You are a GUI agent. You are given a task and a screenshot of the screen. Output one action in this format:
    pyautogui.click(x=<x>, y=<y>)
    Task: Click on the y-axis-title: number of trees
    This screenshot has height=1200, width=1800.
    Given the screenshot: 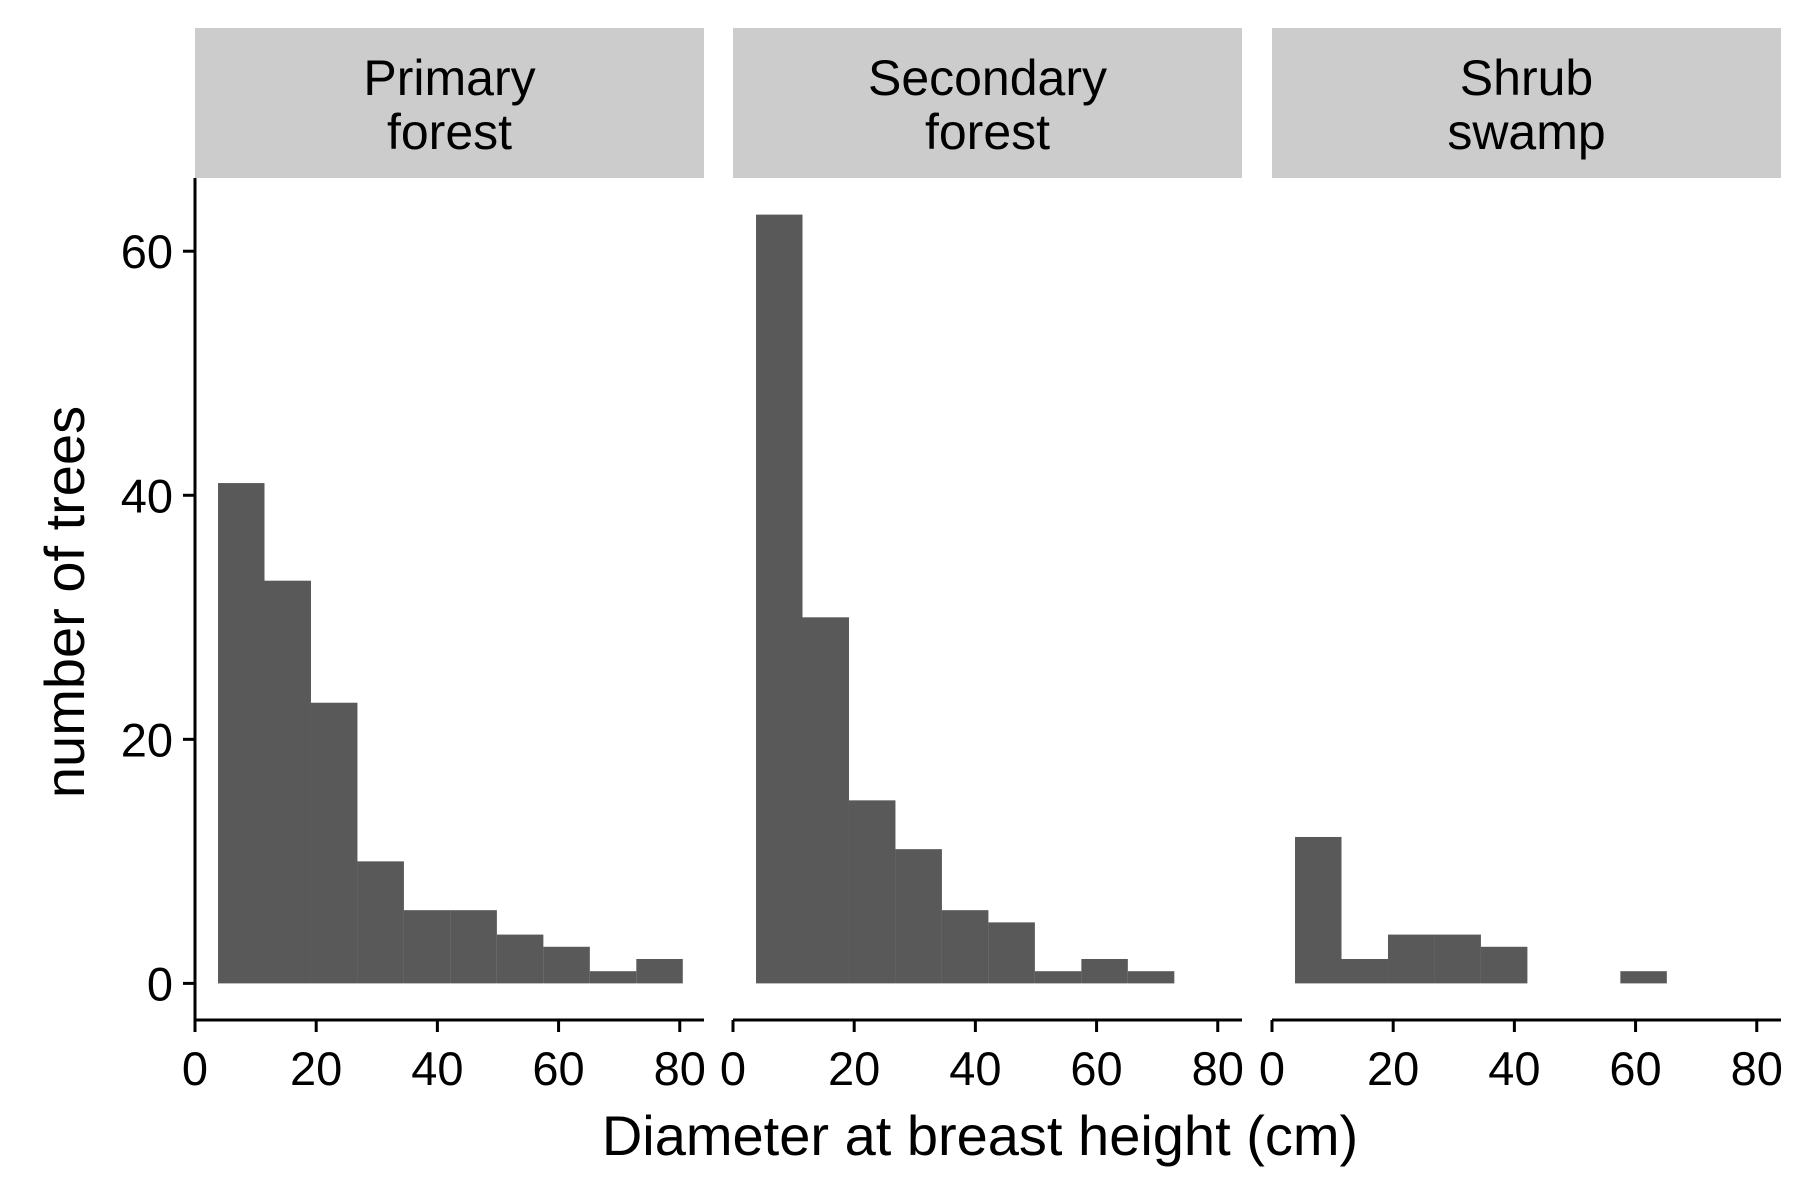 What is the action you would take?
    pyautogui.click(x=64, y=602)
    